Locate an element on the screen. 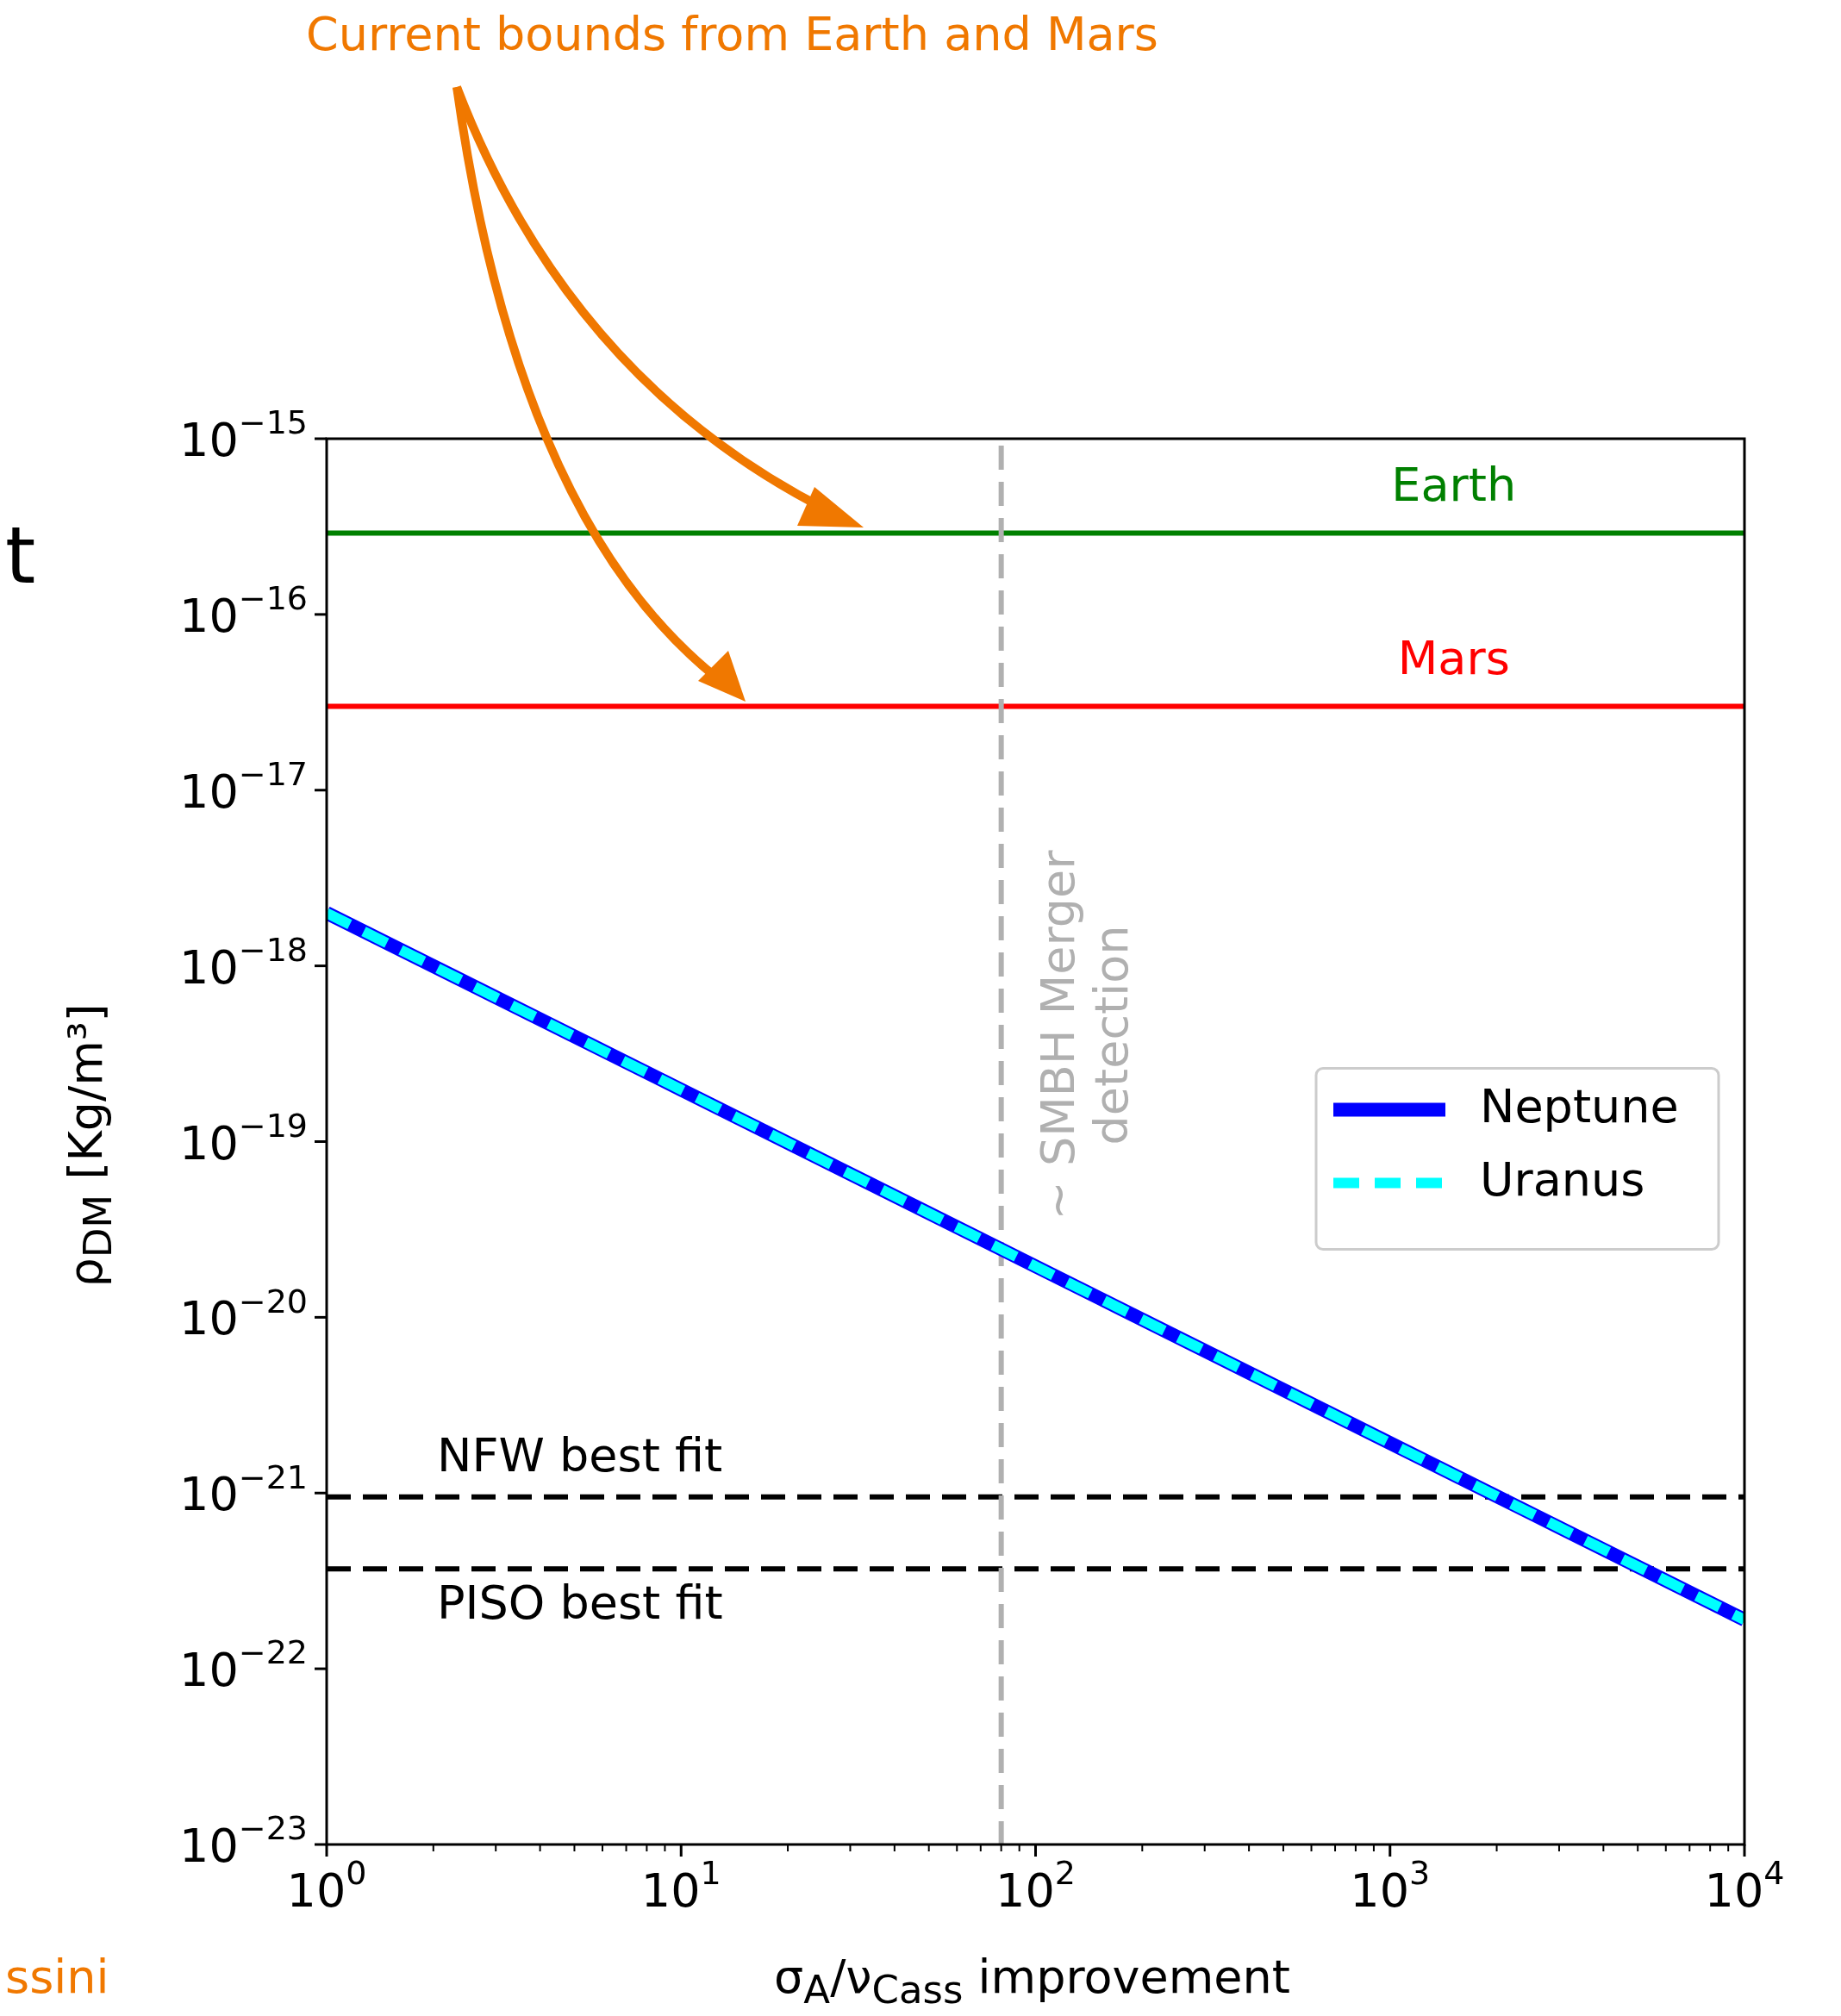 This screenshot has width=1841, height=2016. ref-line-label: Mars is located at coordinates (1453, 657).